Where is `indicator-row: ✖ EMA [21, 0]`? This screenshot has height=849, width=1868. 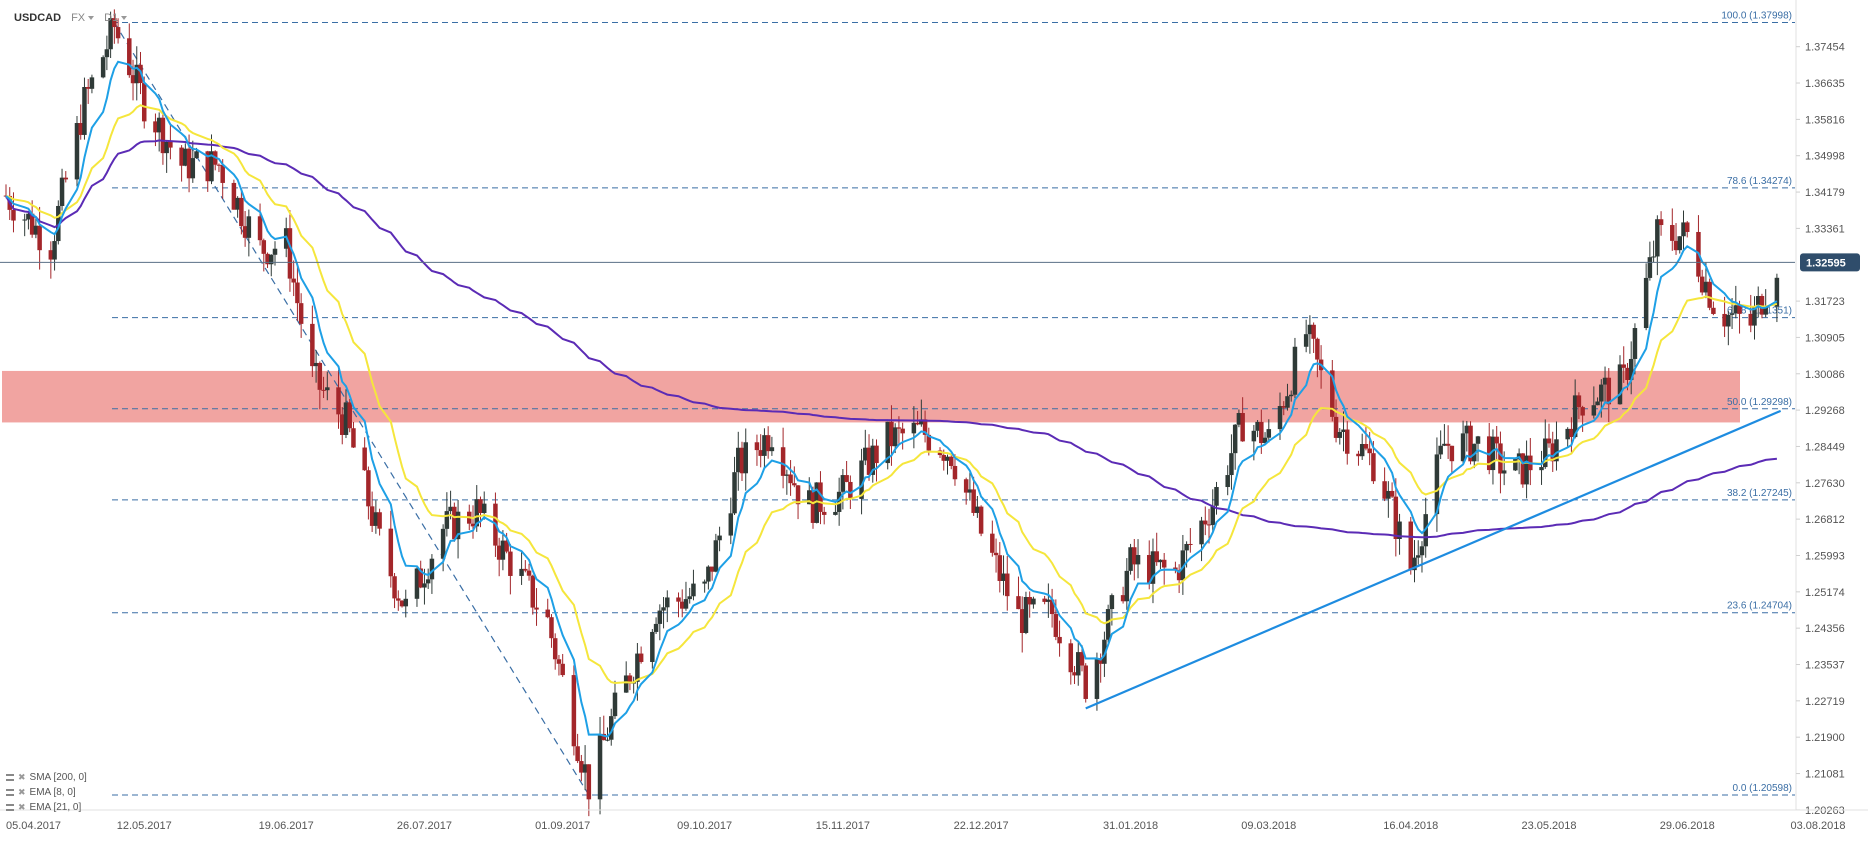
indicator-row: ✖ EMA [21, 0] is located at coordinates (46, 807).